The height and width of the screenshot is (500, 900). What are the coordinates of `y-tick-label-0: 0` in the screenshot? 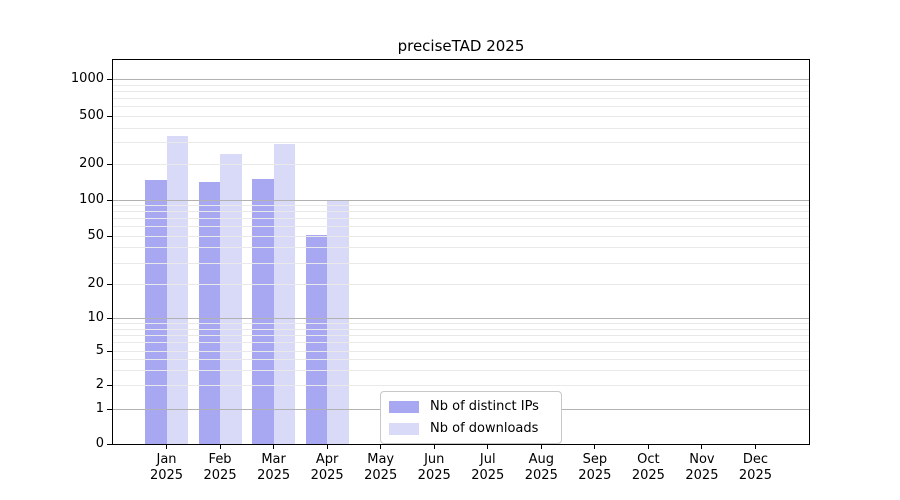 It's located at (99, 443).